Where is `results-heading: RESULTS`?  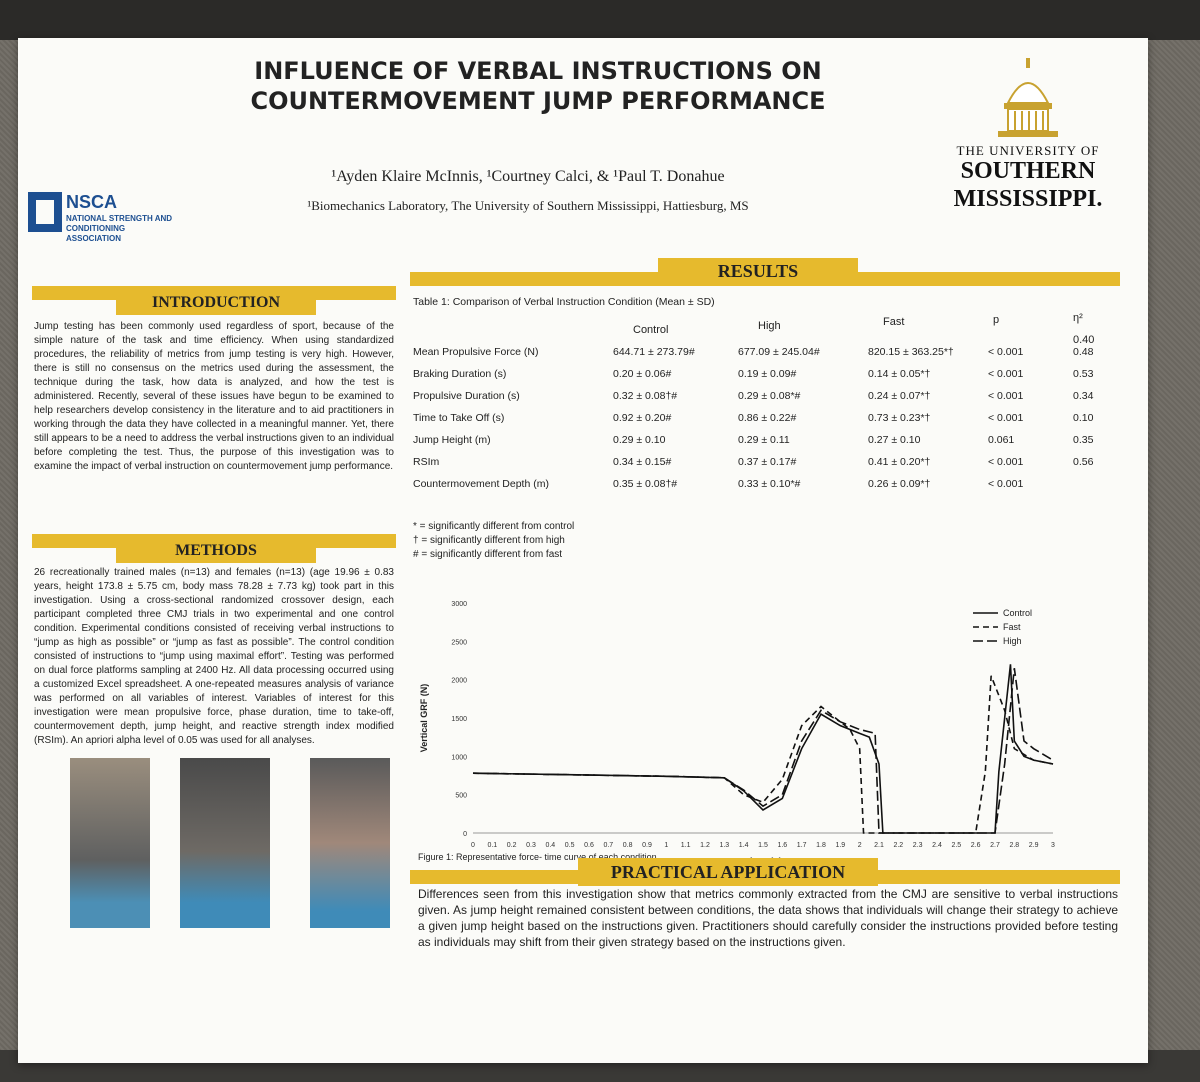 results-heading: RESULTS is located at coordinates (758, 271).